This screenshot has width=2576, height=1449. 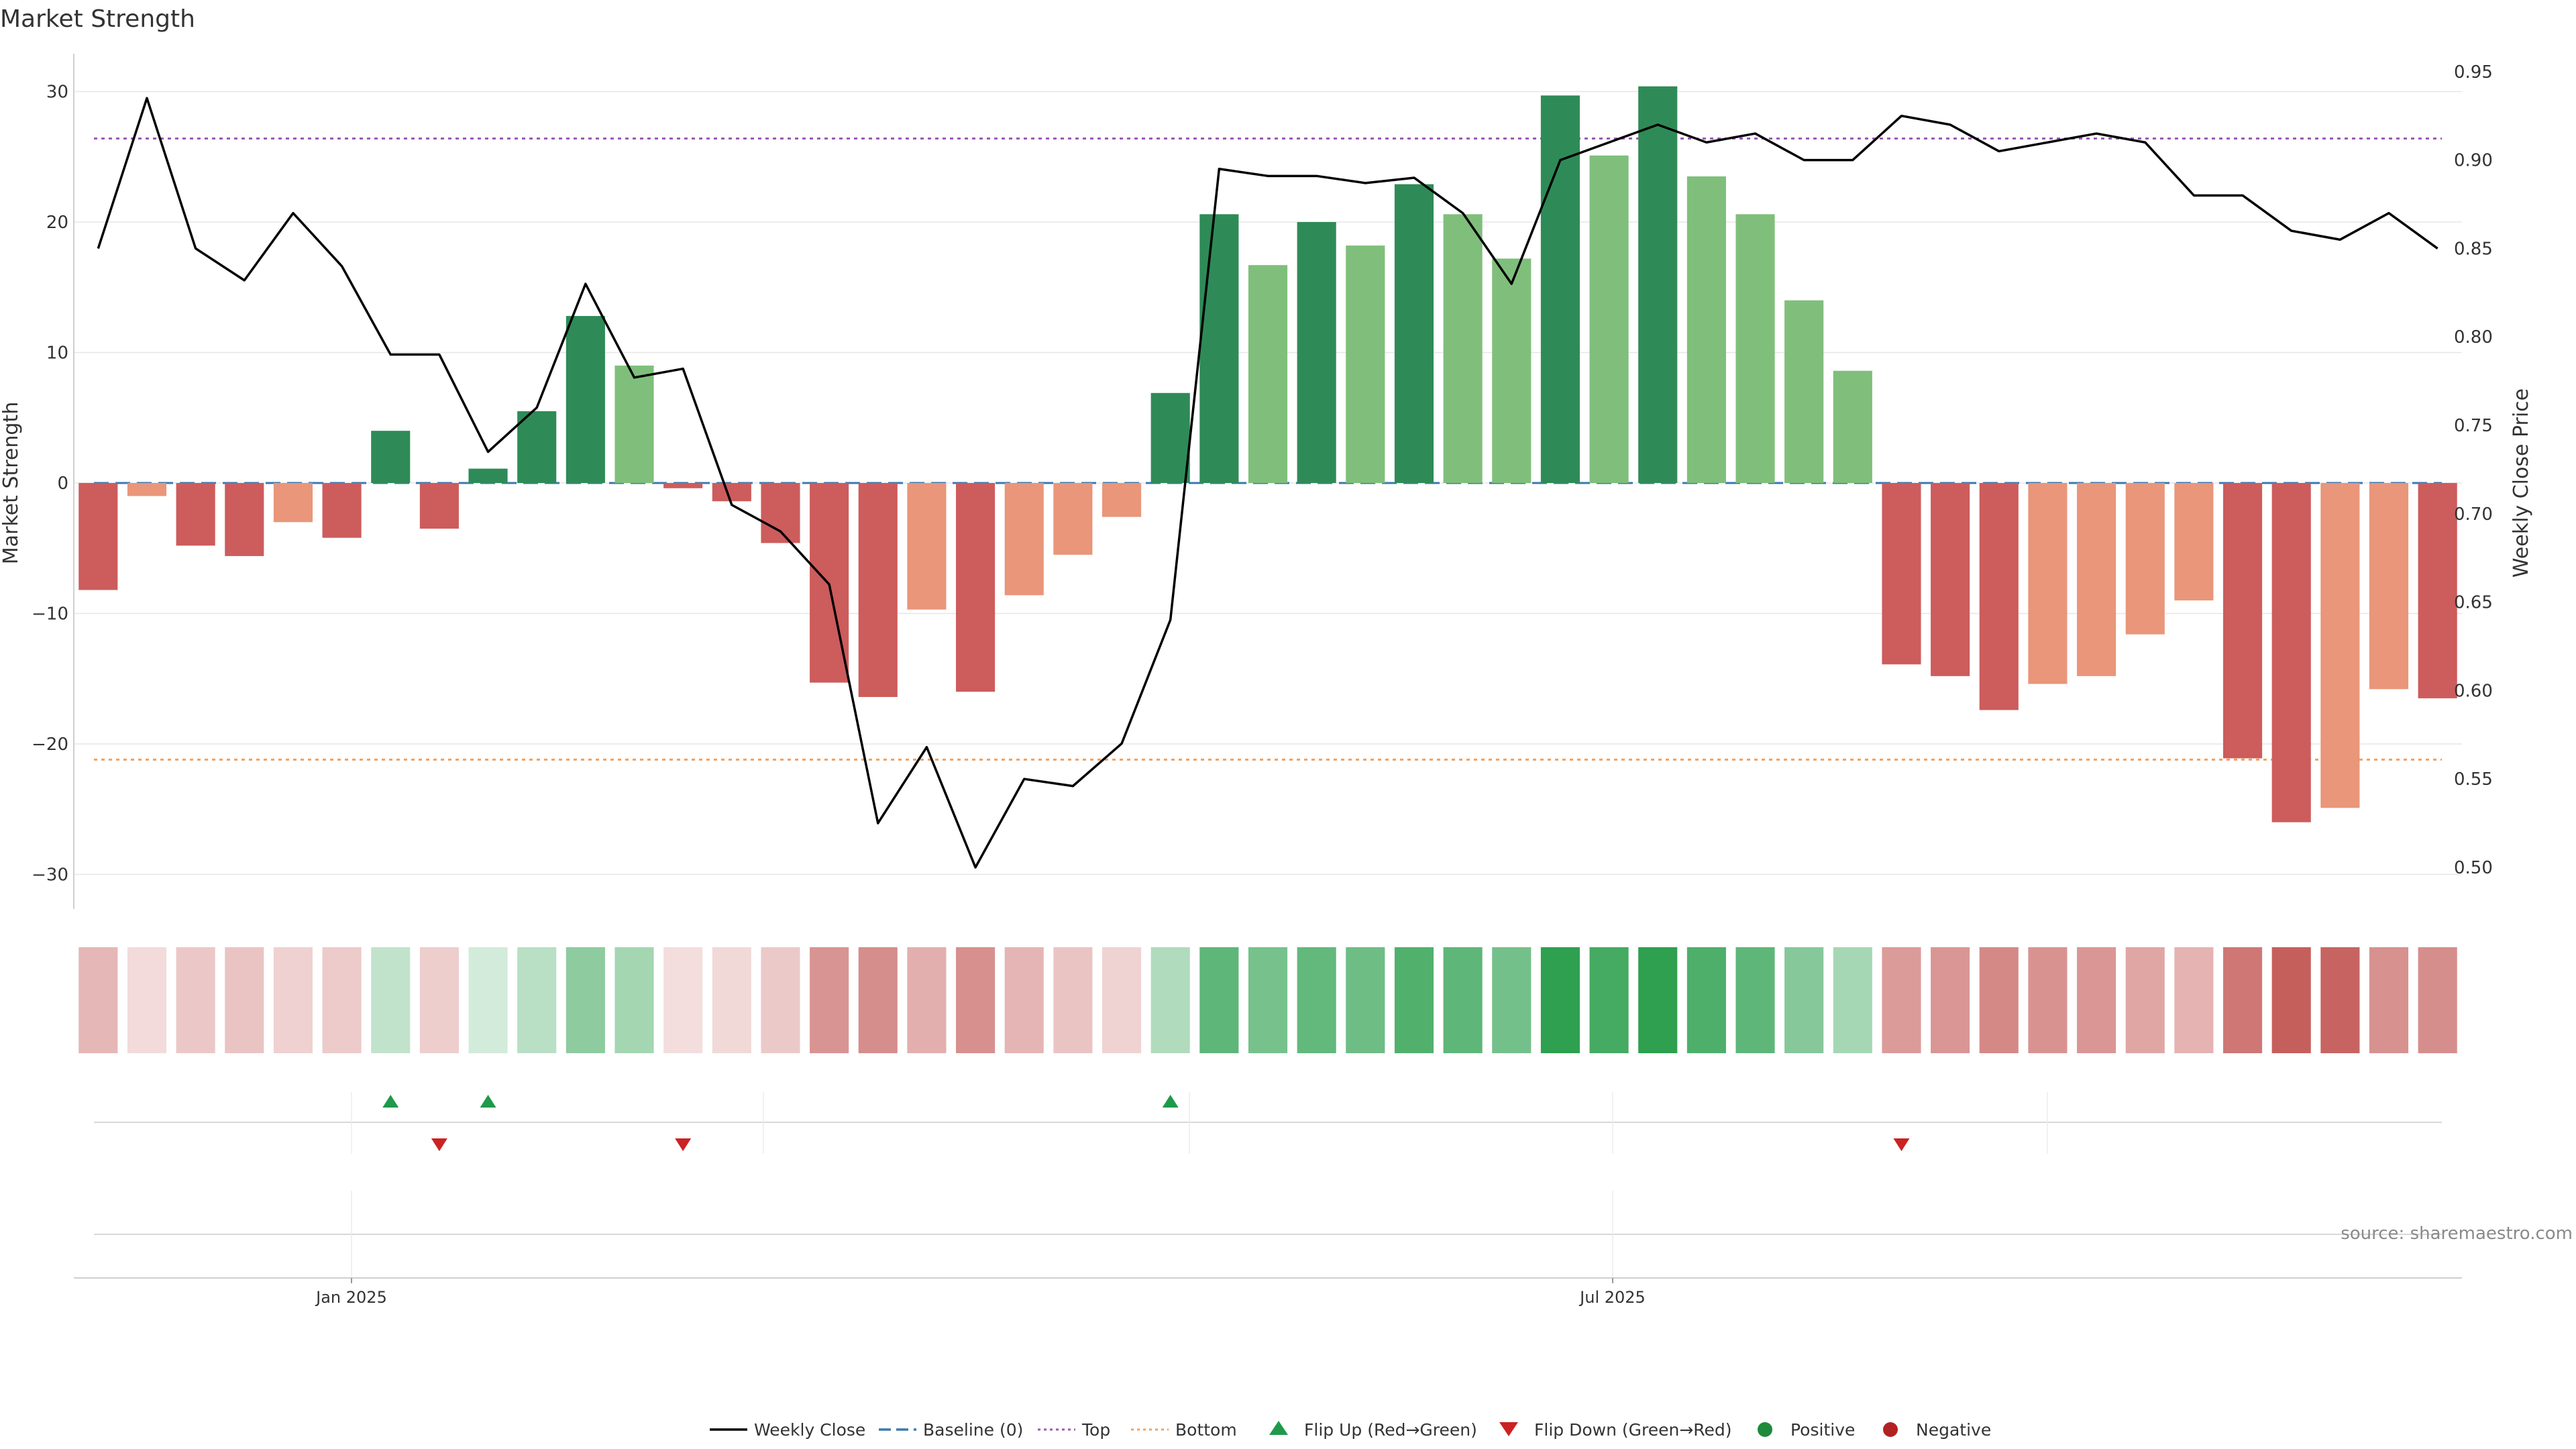 What do you see at coordinates (57, 223) in the screenshot?
I see `left-tick-label: 20` at bounding box center [57, 223].